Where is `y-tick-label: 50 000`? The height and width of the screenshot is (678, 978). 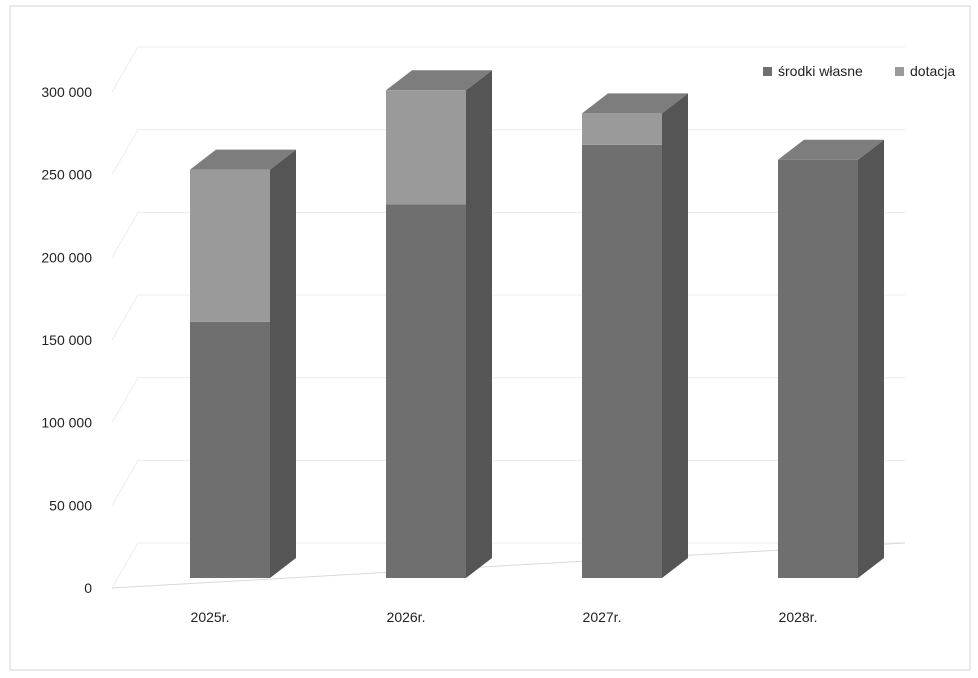 y-tick-label: 50 000 is located at coordinates (70, 505).